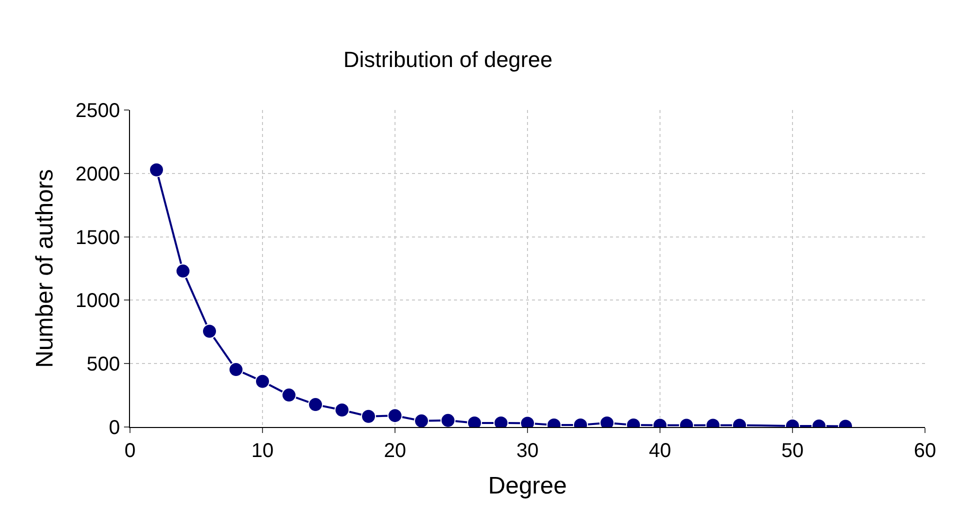 The width and height of the screenshot is (953, 517). I want to click on x-tick-label: 50, so click(792, 451).